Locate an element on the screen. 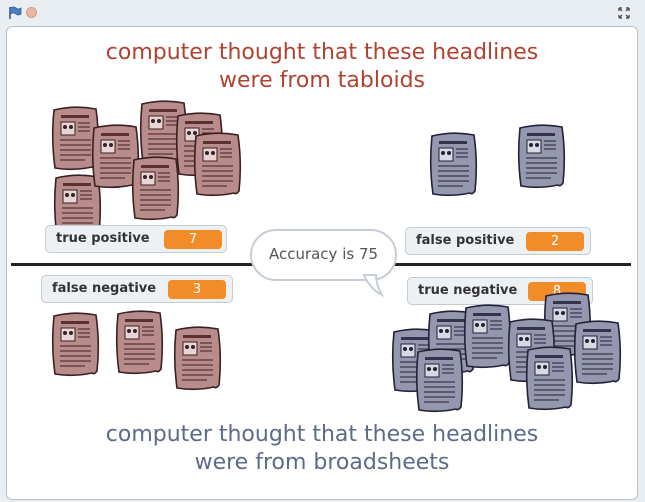 The image size is (645, 502). speech-bubble: Accuracy is 75 is located at coordinates (323, 255).